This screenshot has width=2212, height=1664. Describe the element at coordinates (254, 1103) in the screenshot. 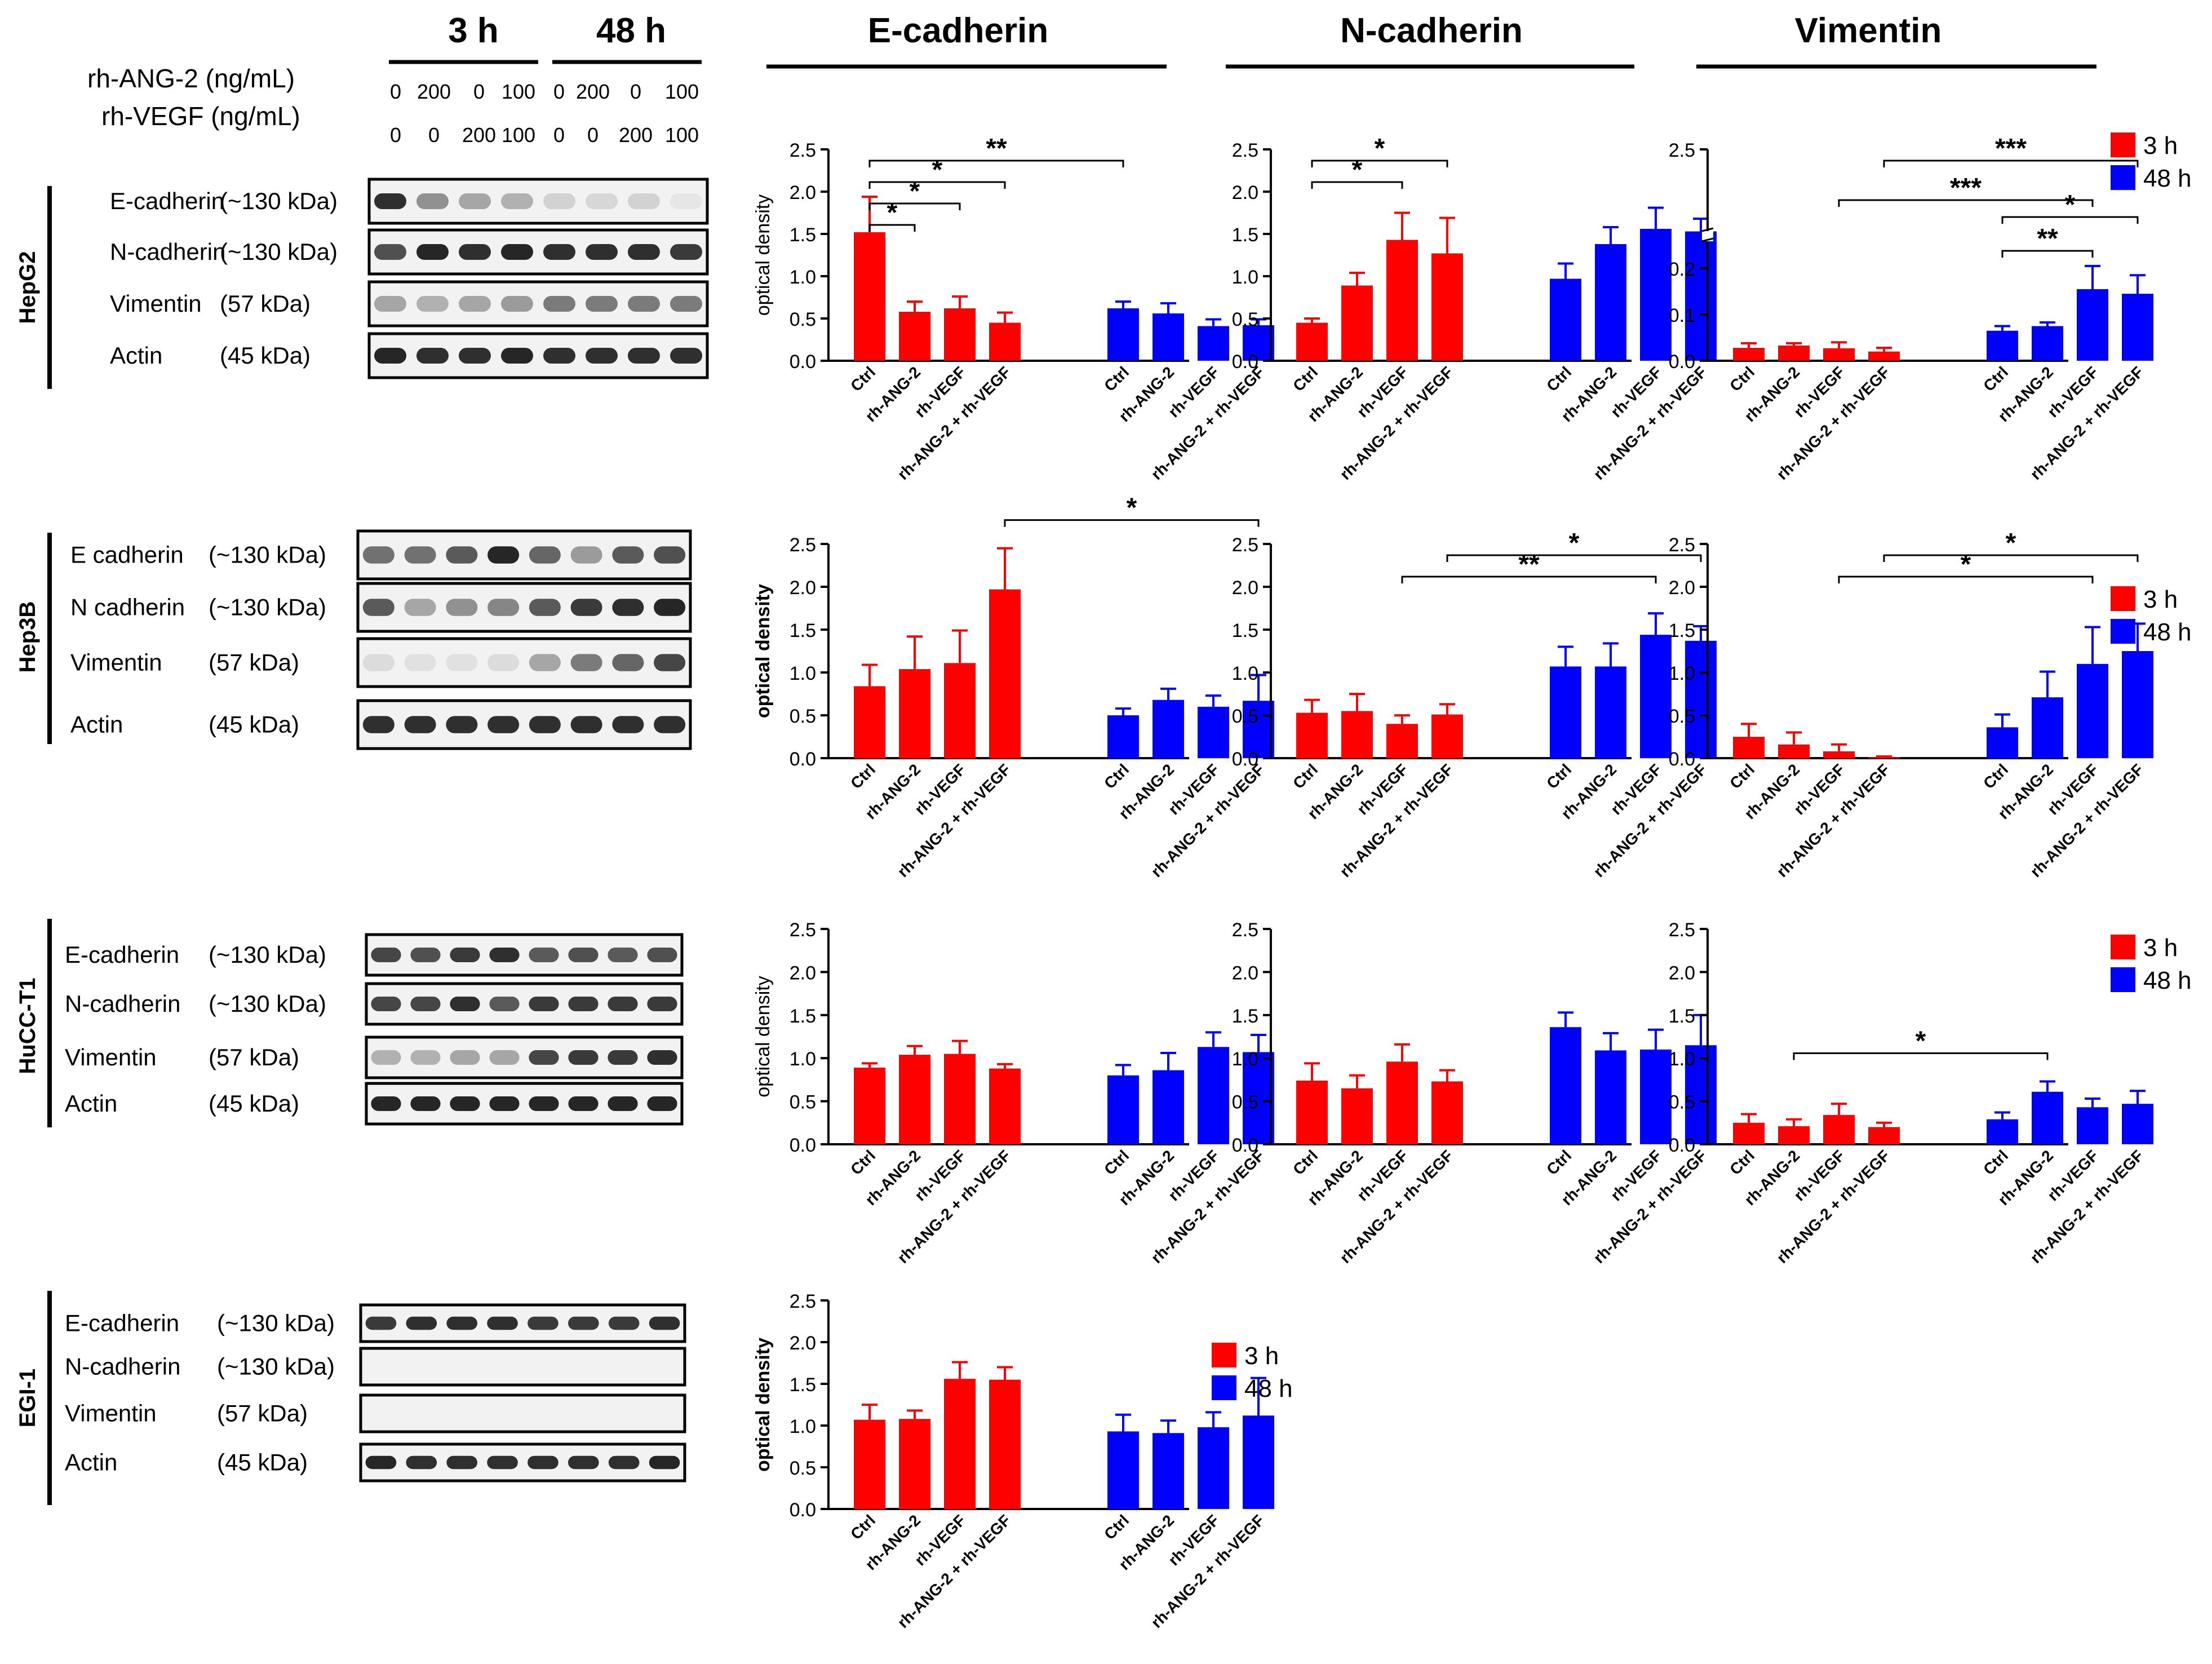

I see `blot-size-label: (45 kDa)` at that location.